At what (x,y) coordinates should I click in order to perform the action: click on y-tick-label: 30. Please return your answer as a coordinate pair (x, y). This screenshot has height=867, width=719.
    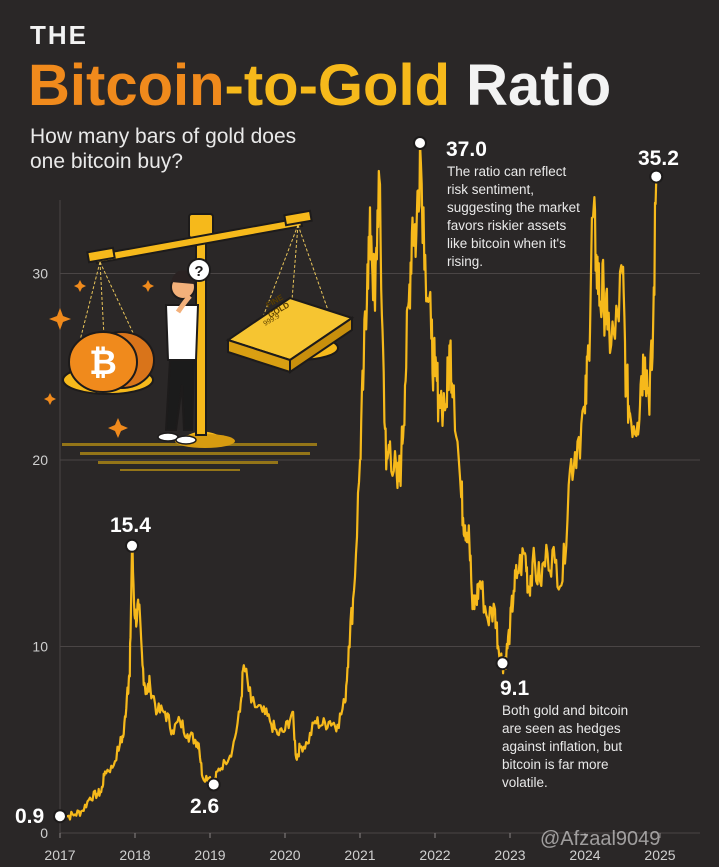
    Looking at the image, I should click on (40, 274).